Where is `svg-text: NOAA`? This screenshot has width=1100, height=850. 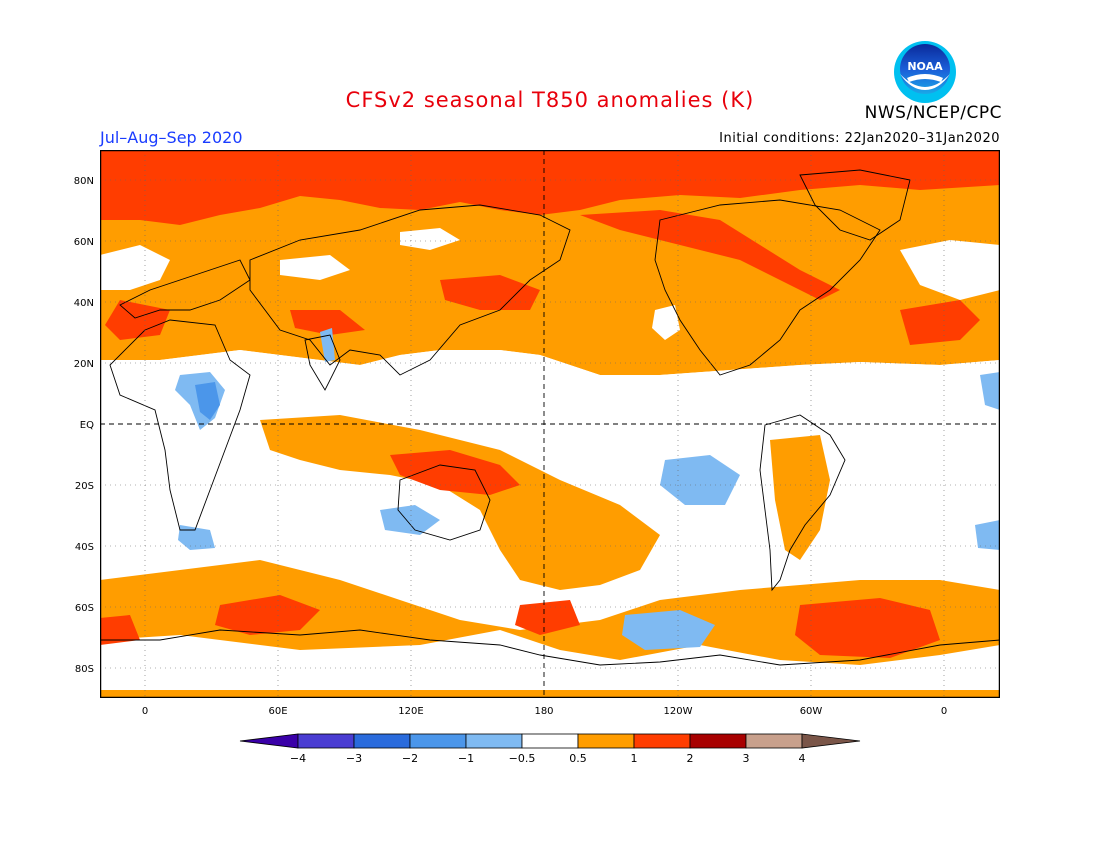 svg-text: NOAA is located at coordinates (925, 66).